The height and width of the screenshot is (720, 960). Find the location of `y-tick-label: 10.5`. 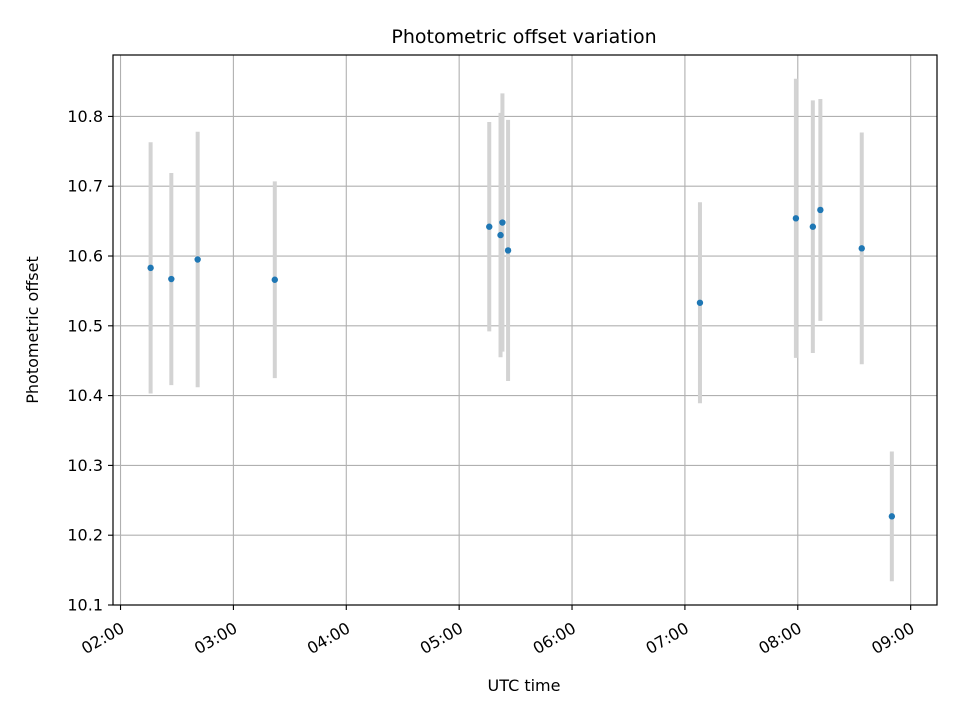

y-tick-label: 10.5 is located at coordinates (85, 325).